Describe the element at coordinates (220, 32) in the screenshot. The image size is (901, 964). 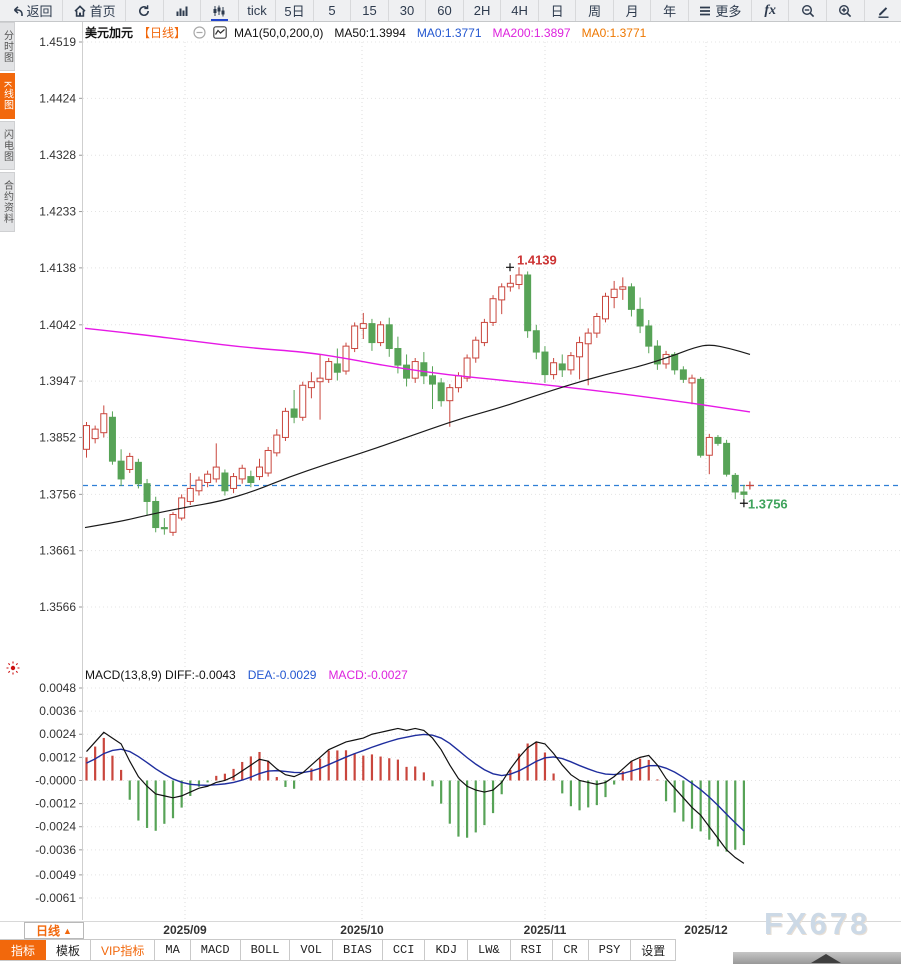
I see `indicator-badge-icon` at that location.